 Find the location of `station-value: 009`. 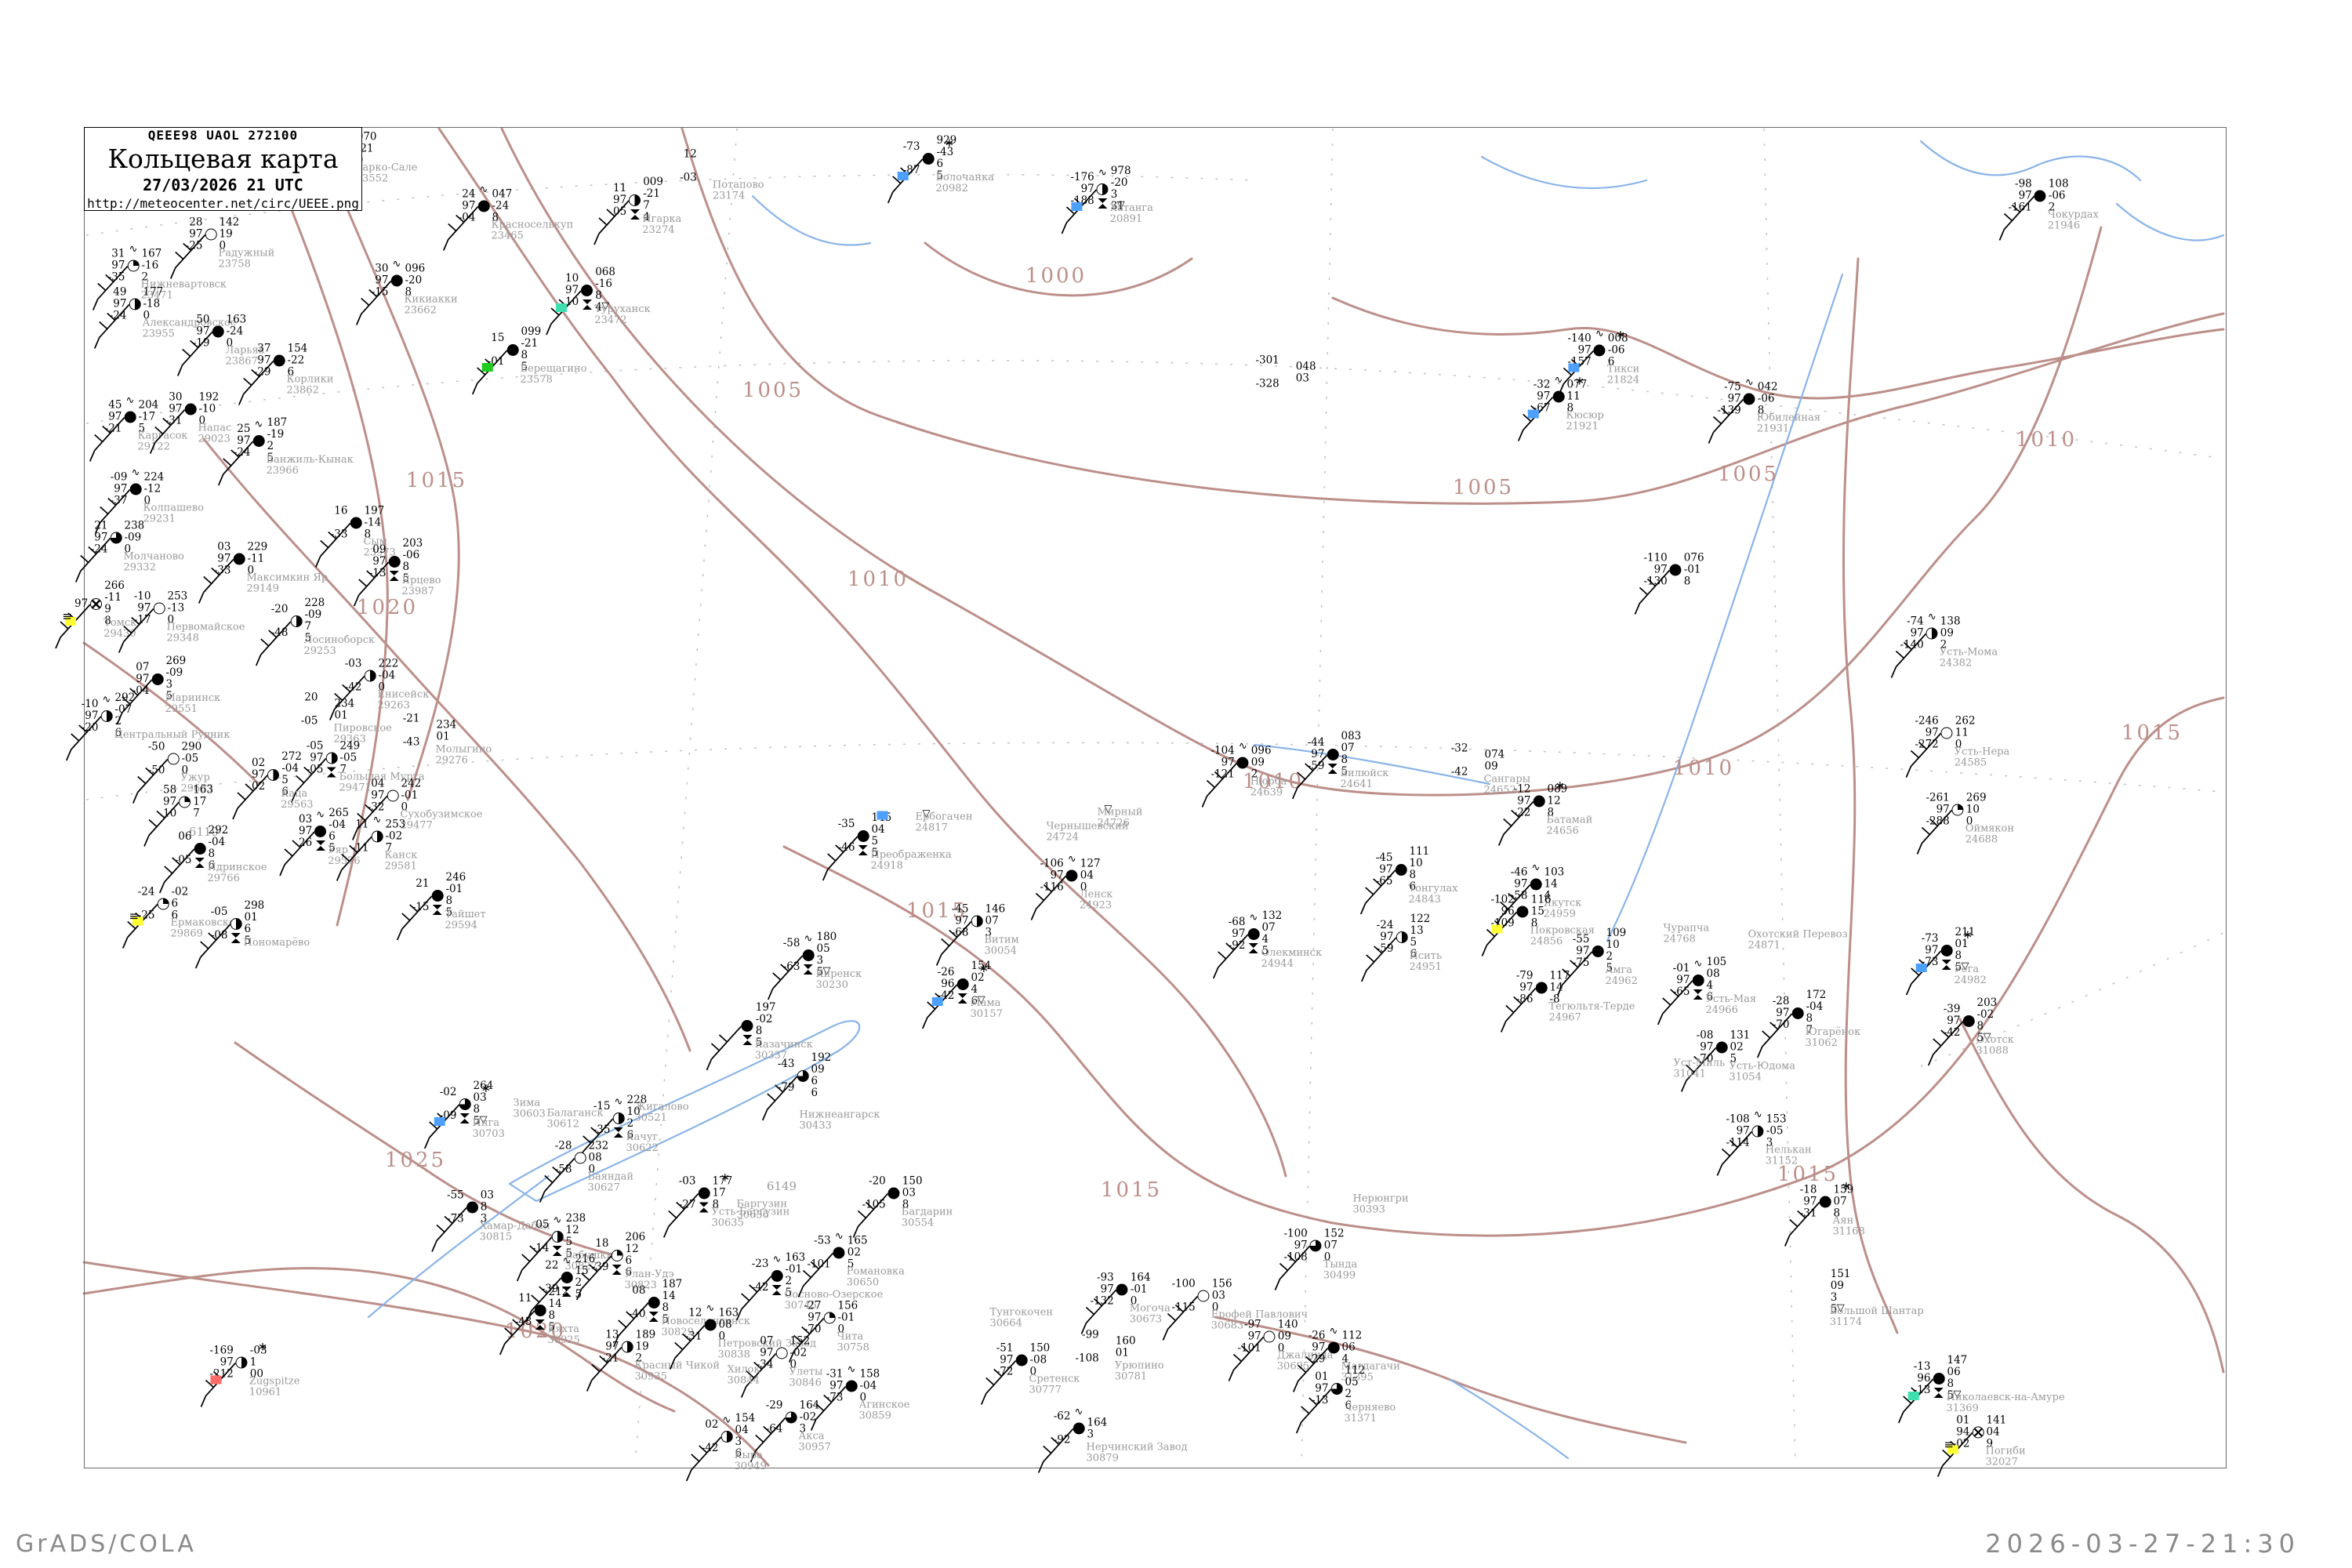

station-value: 009 is located at coordinates (653, 182).